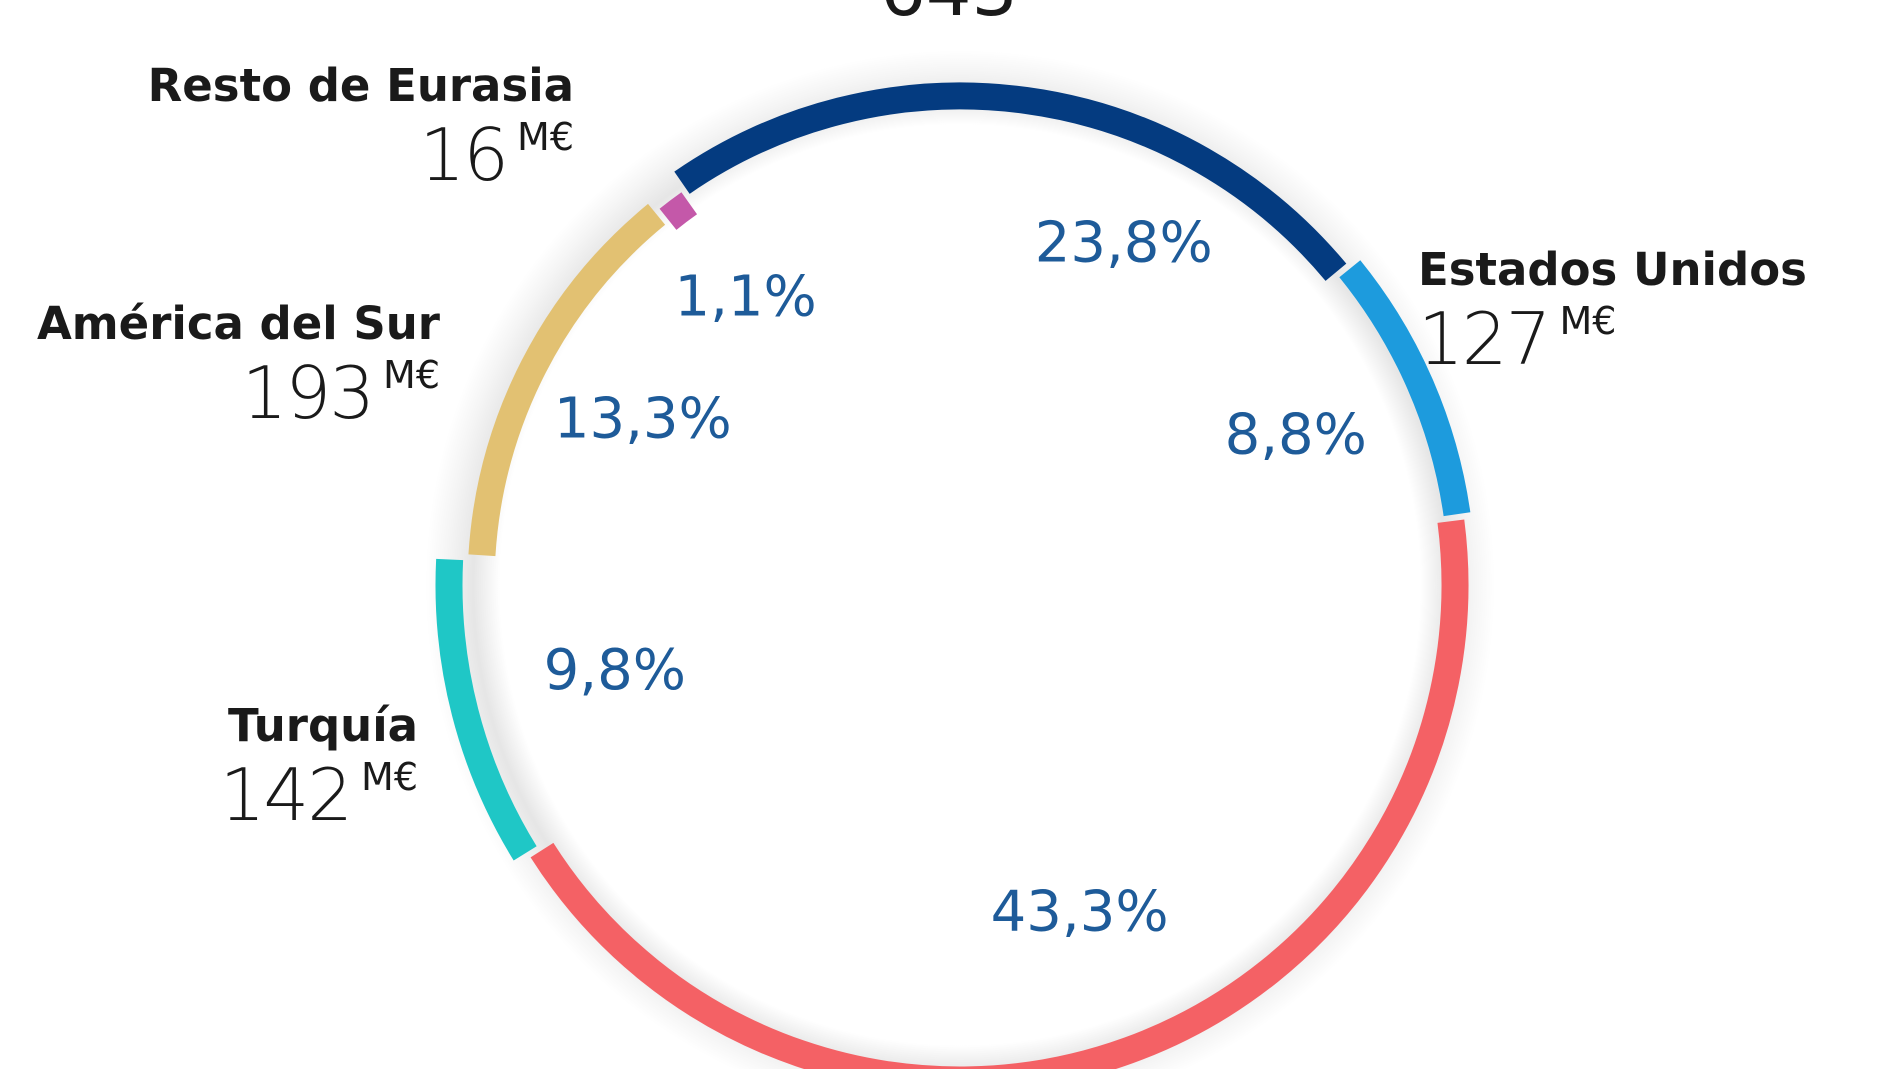 Image resolution: width=1900 pixels, height=1069 pixels. What do you see at coordinates (643, 419) in the screenshot?
I see `percent-label: 13,3%` at bounding box center [643, 419].